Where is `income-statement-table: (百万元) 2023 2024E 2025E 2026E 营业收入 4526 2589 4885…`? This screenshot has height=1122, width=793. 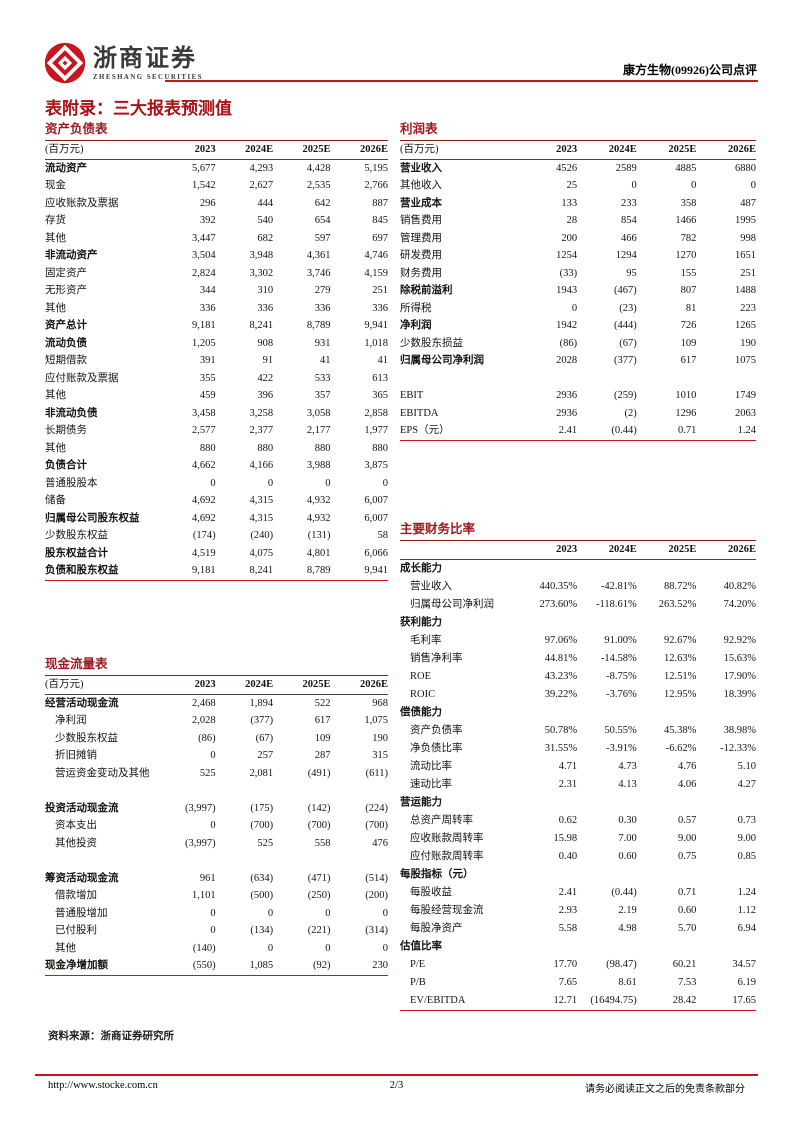 income-statement-table: (百万元) 2023 2024E 2025E 2026E 营业收入 4526 2589 4885… is located at coordinates (578, 291).